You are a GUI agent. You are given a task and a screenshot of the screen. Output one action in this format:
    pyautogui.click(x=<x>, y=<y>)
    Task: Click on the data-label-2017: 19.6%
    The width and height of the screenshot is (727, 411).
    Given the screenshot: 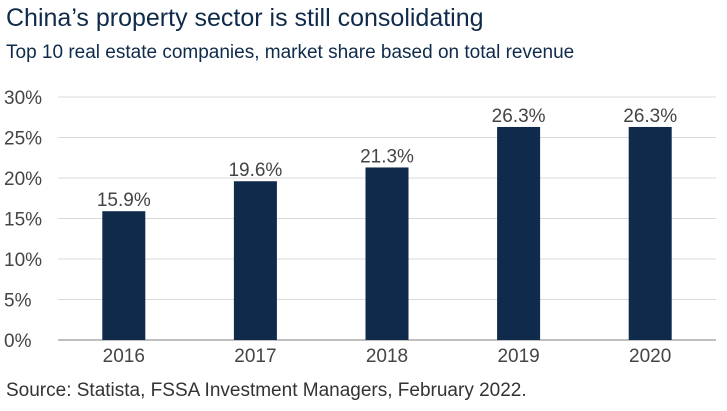 What is the action you would take?
    pyautogui.click(x=255, y=170)
    